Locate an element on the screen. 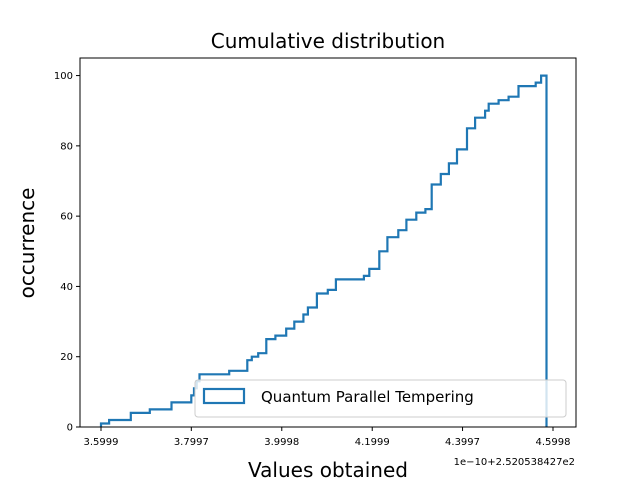 The image size is (640, 480). x-axis-ticks: 3.5999 3.7997 3.9998 4.1999 4.3997 4.5998 is located at coordinates (327, 437).